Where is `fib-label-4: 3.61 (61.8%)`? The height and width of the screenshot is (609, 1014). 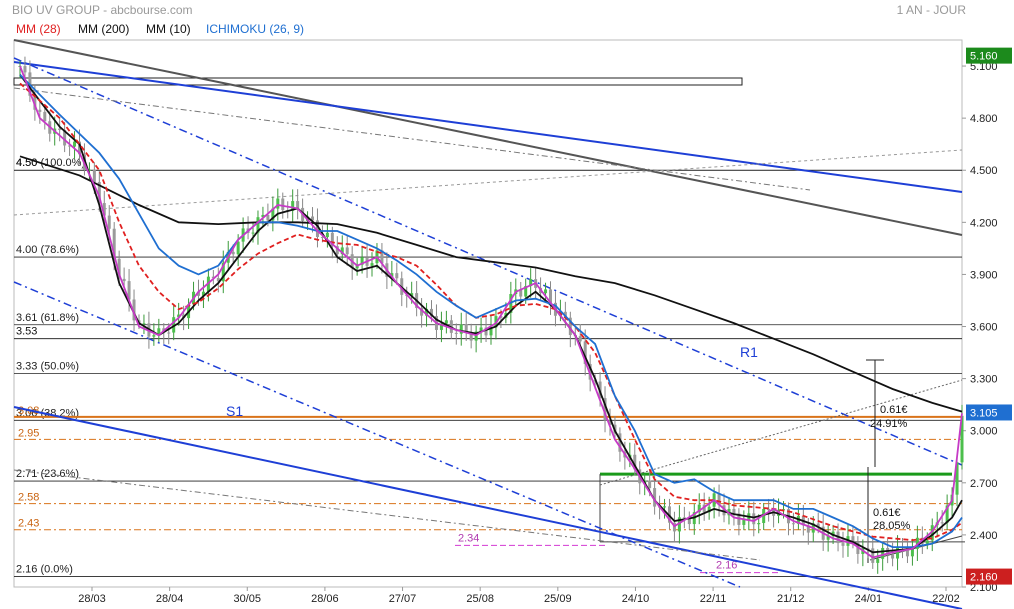 fib-label-4: 3.61 (61.8%) is located at coordinates (47, 318).